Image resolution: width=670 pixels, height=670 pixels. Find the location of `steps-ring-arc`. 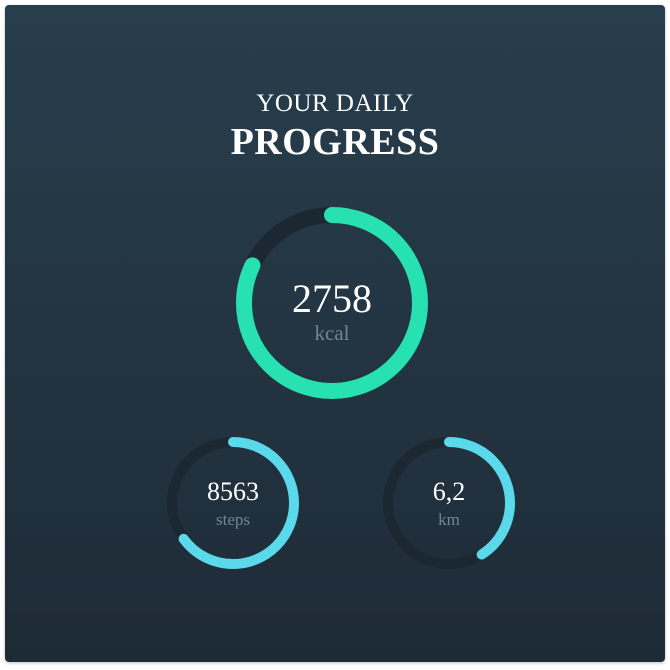

steps-ring-arc is located at coordinates (233, 503).